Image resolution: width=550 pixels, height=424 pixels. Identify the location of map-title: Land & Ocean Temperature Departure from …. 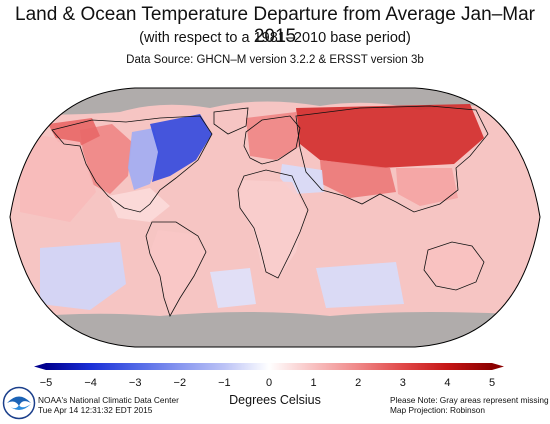
(275, 25).